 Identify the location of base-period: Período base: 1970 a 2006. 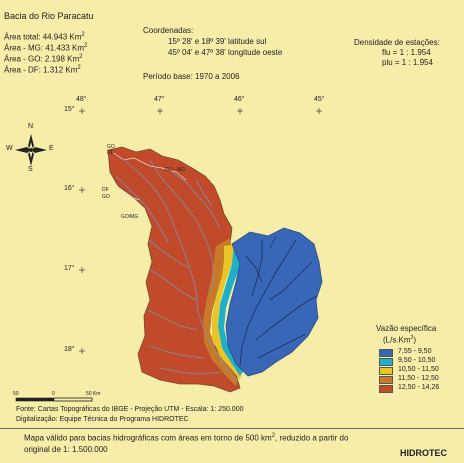
(191, 76).